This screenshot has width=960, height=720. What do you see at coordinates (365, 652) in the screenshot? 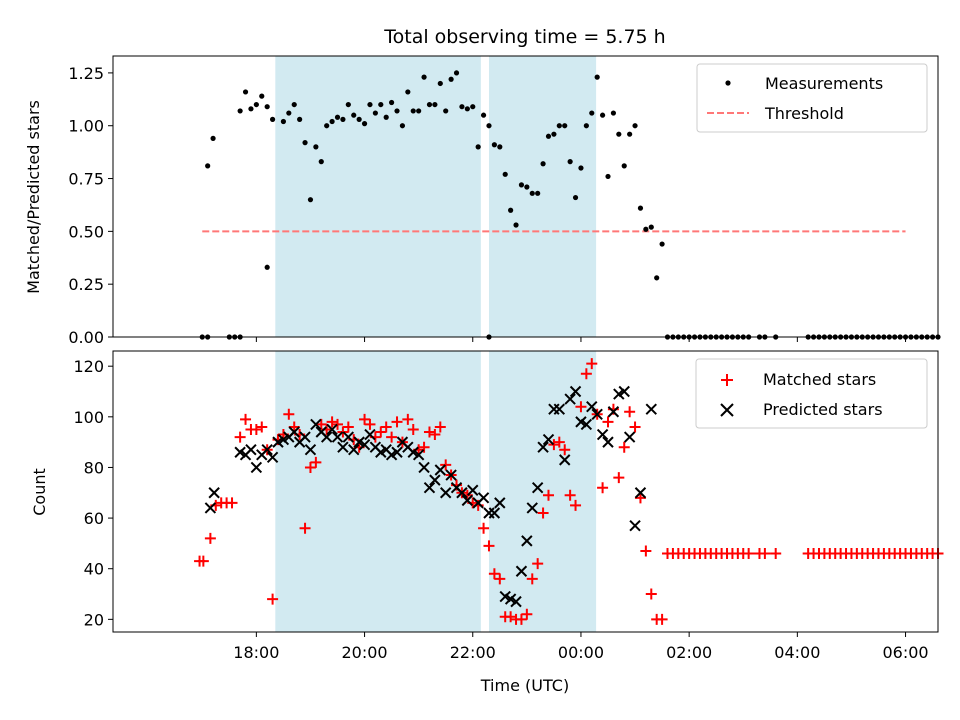
I see `x-tick-label: 20:00` at bounding box center [365, 652].